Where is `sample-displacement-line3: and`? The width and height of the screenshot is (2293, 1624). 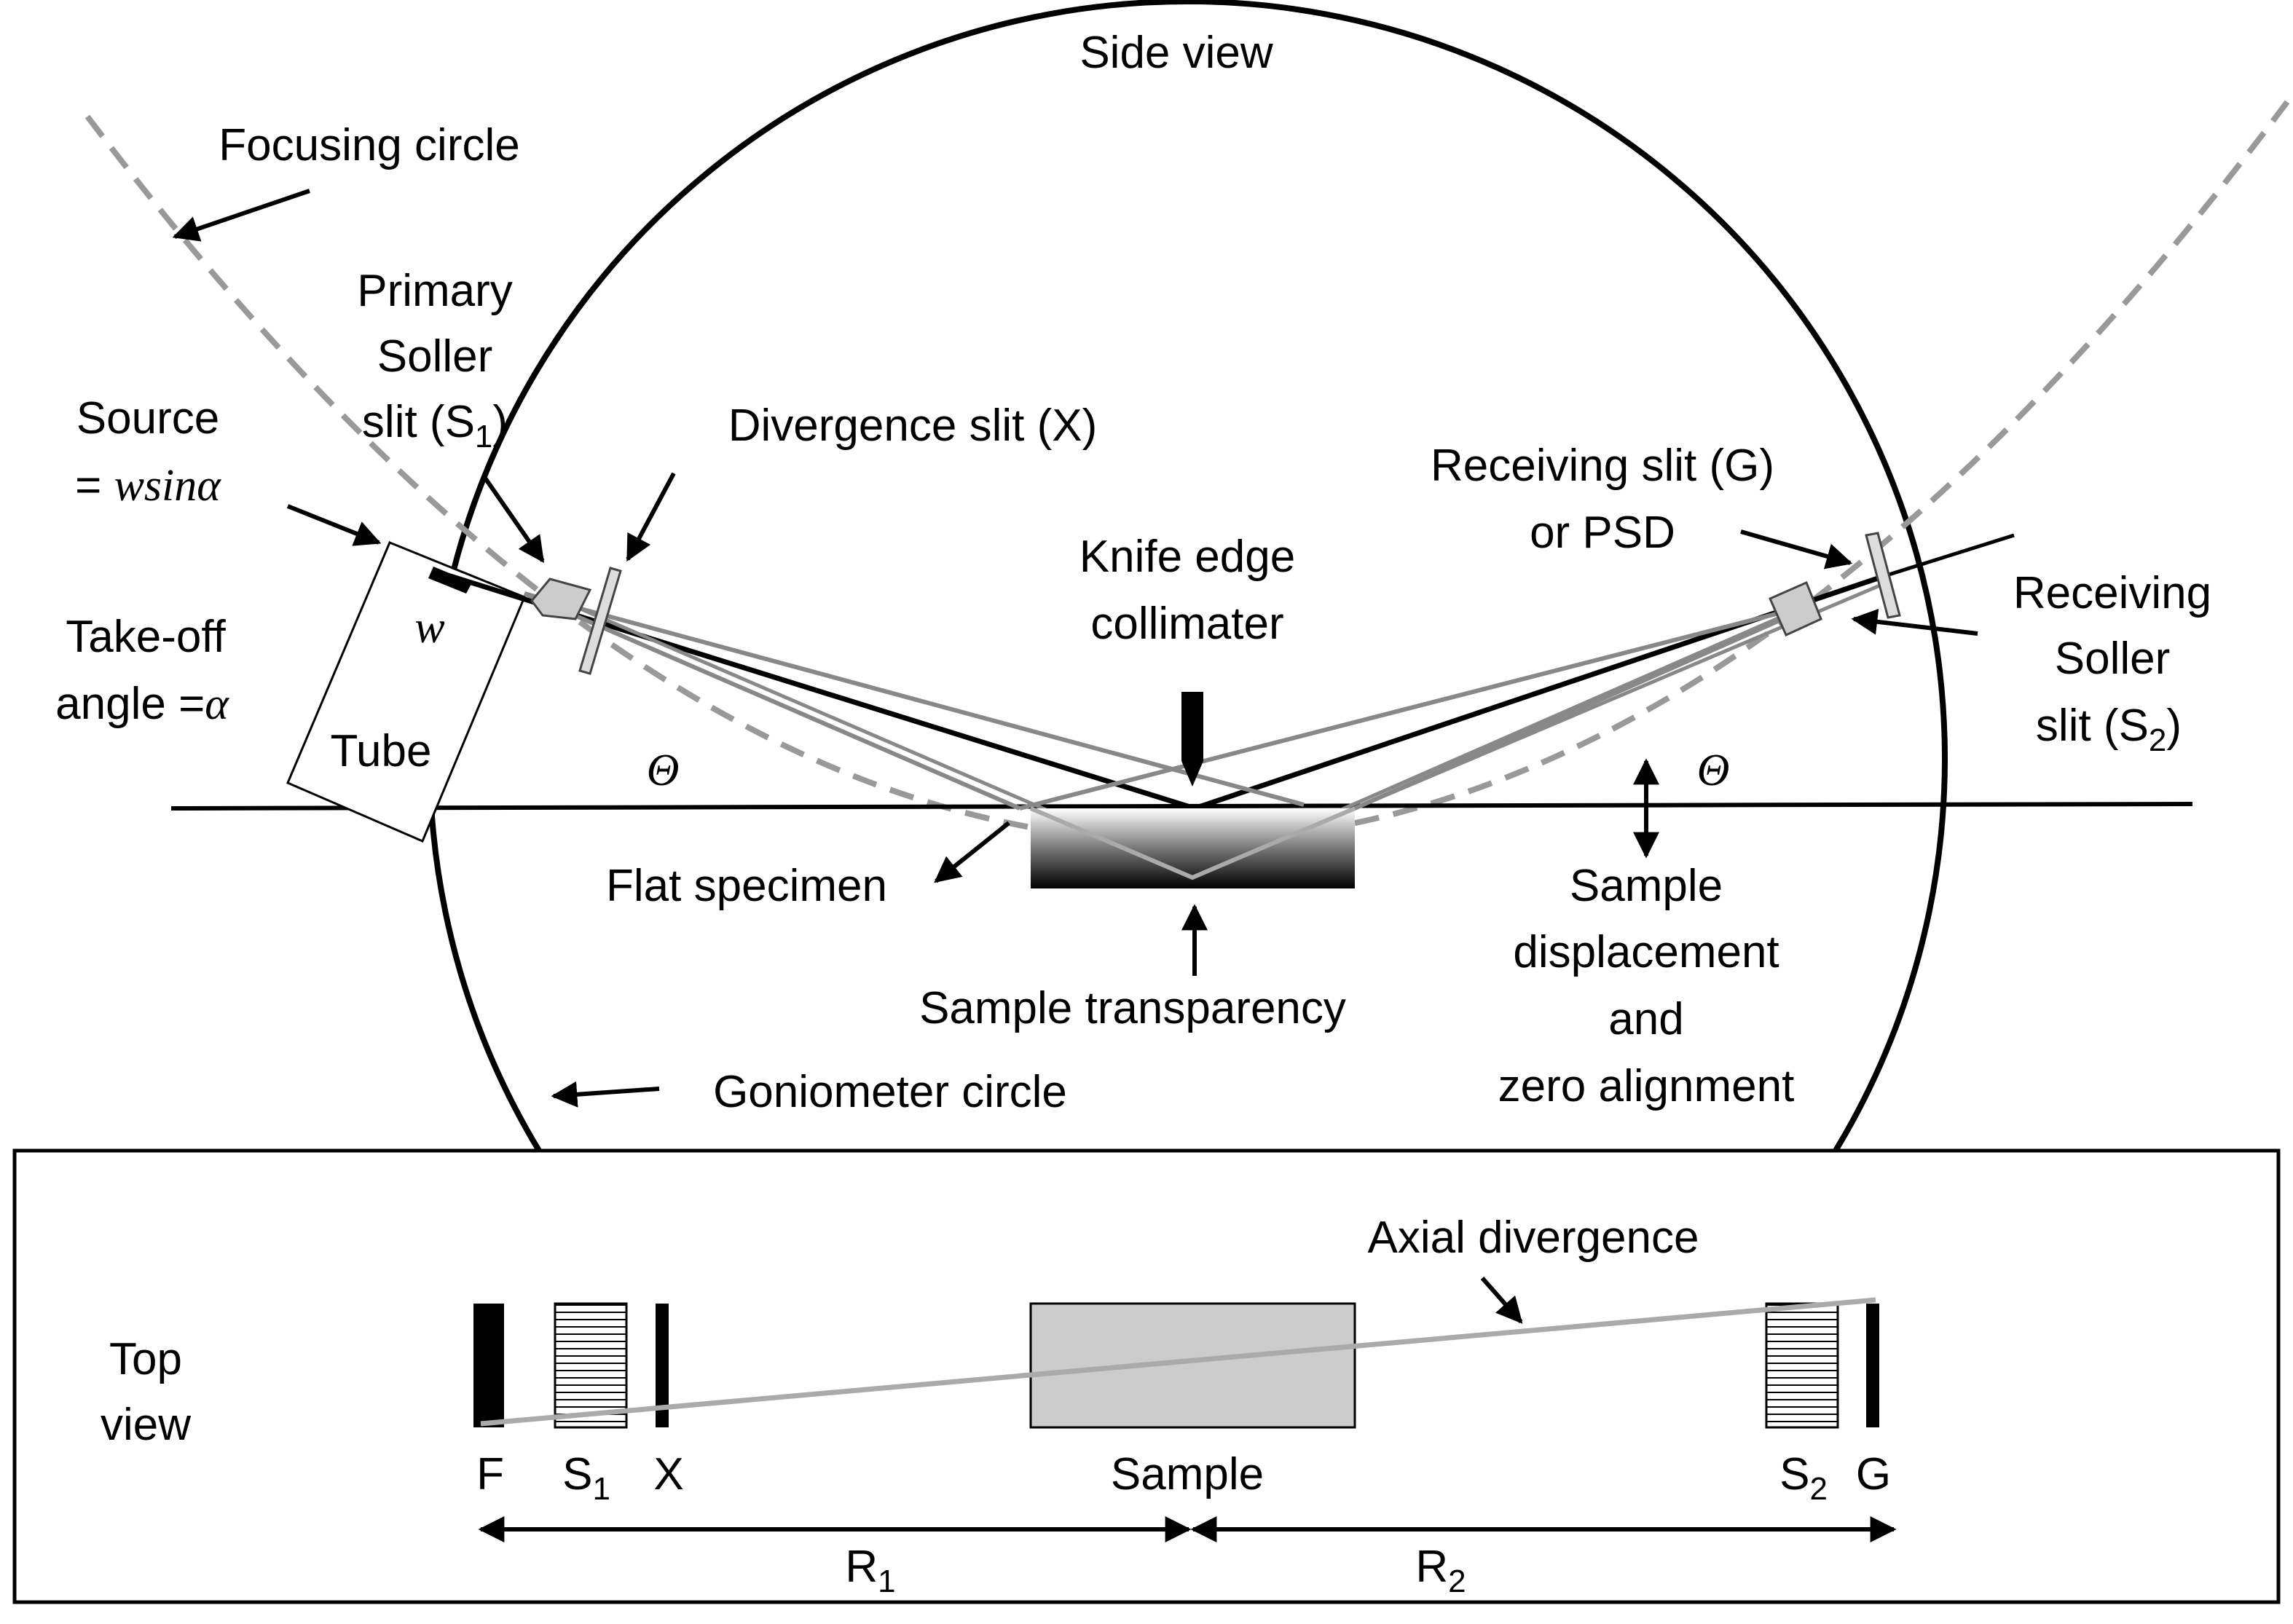
sample-displacement-line3: and is located at coordinates (1646, 1019).